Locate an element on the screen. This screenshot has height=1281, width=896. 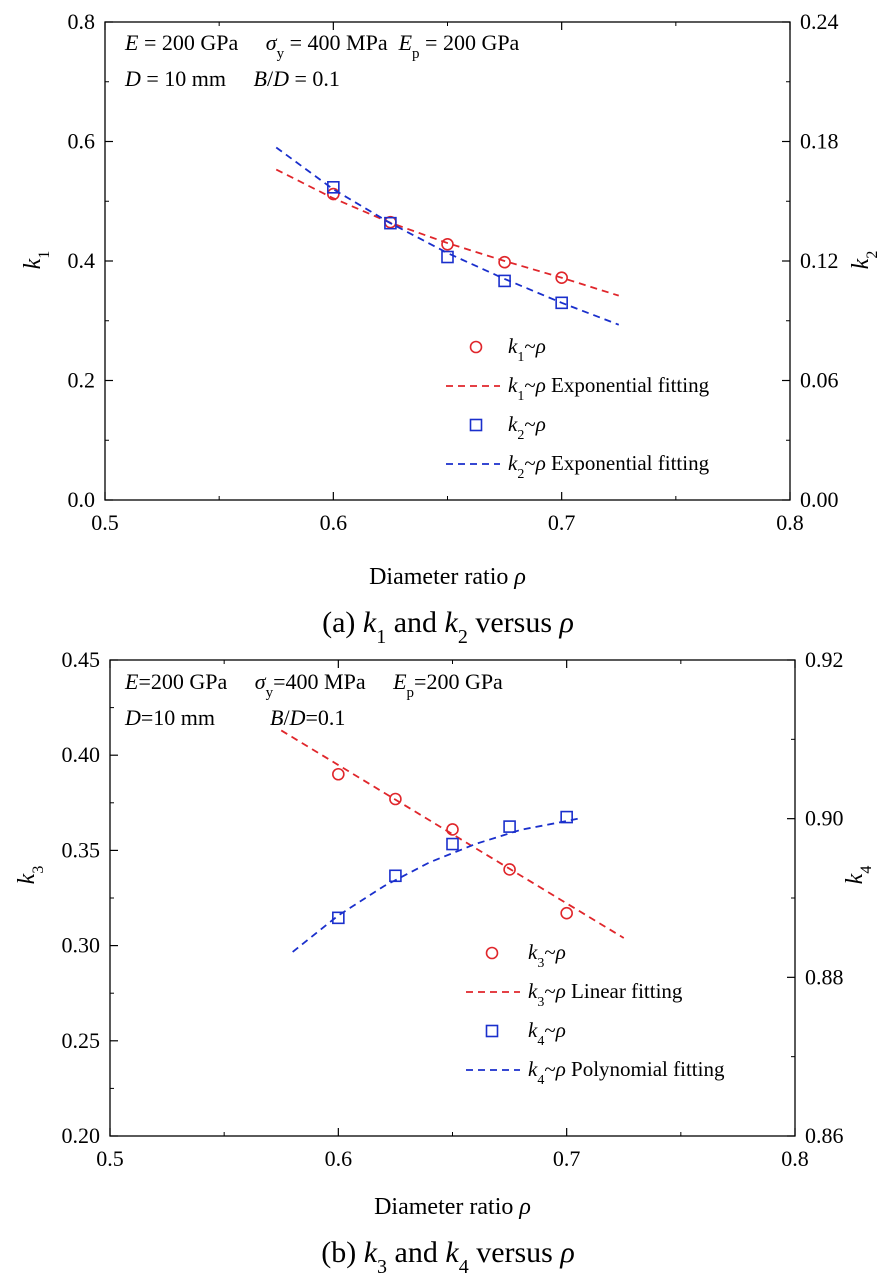
legend-entry-label: k1~ρ Exponential fitting is located at coordinates (609, 388).